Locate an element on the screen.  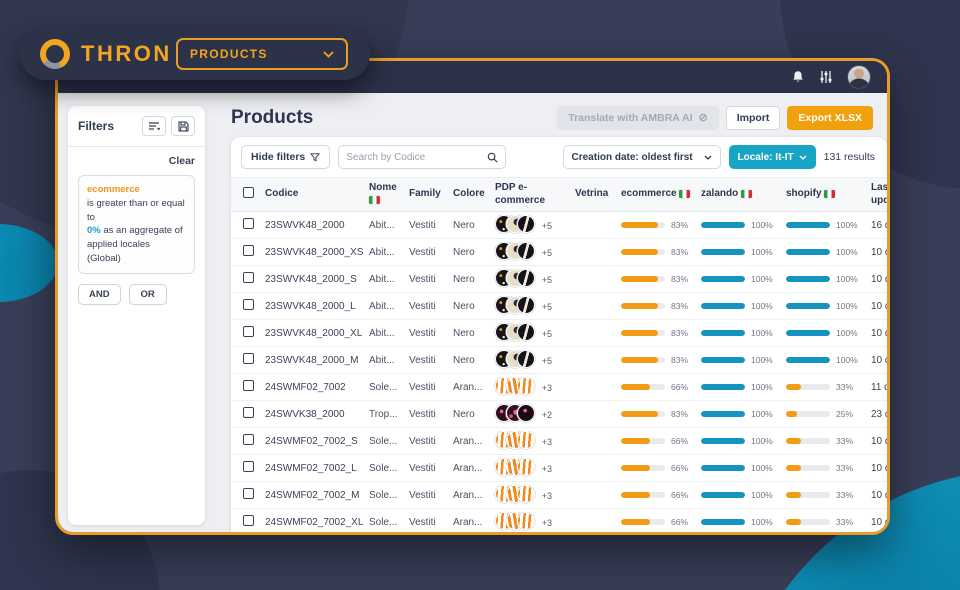
cell-codice: 24SWVK38_2000 is located at coordinates (305, 414).